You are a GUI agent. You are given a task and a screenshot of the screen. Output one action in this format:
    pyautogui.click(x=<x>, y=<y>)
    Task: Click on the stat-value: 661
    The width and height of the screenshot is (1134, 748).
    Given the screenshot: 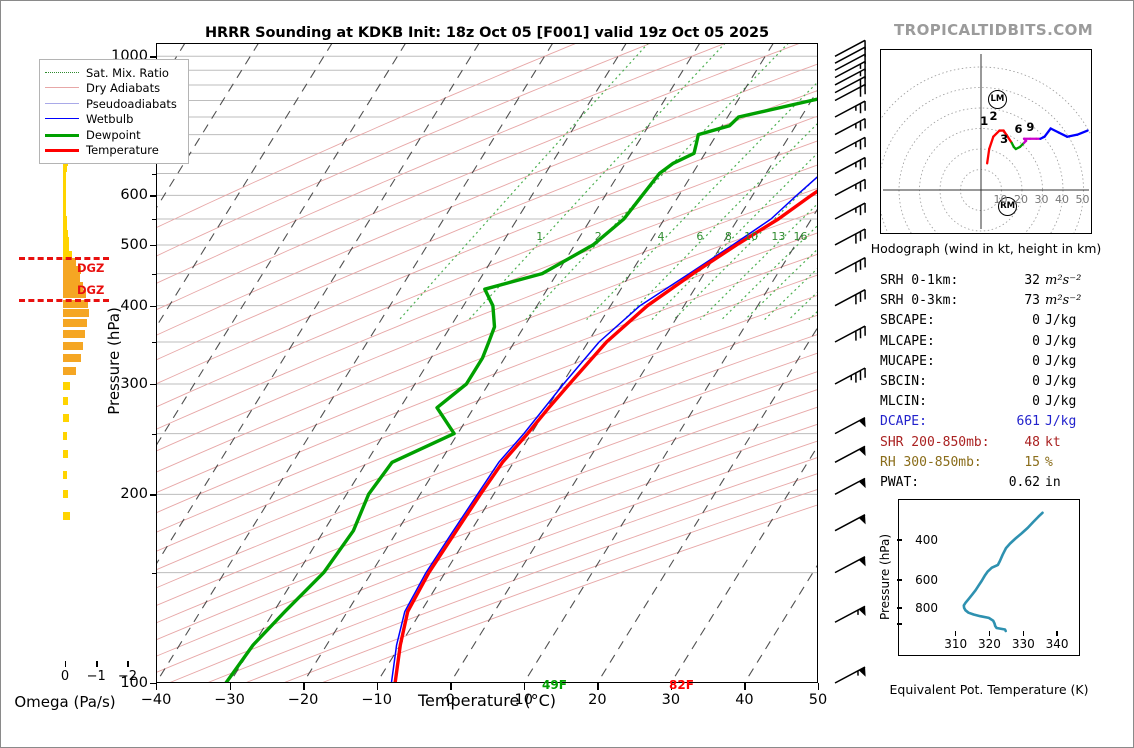 What is the action you would take?
    pyautogui.click(x=1028, y=422)
    